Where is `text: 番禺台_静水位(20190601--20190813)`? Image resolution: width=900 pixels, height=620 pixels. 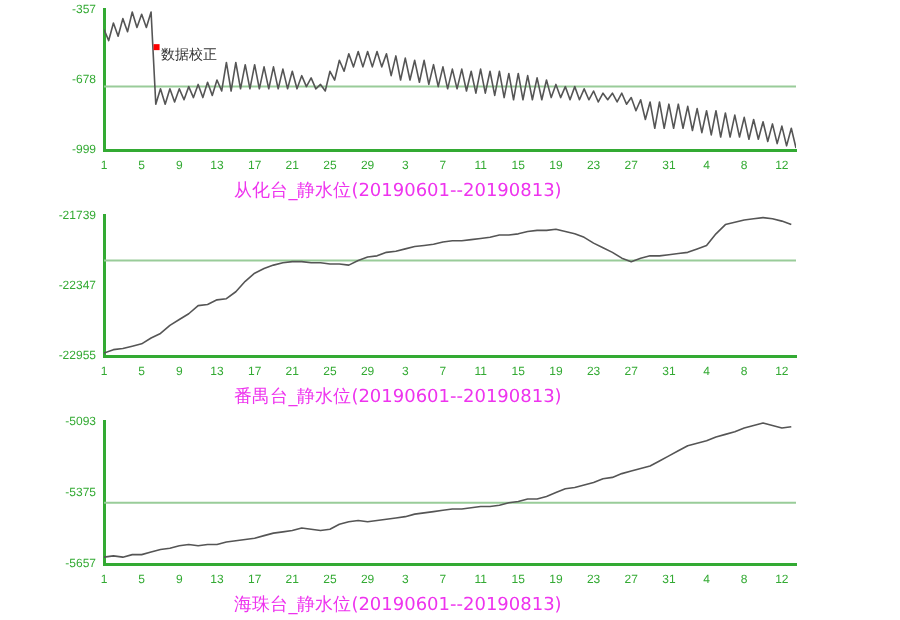 text: 番禺台_静水位(20190601--20190813) is located at coordinates (398, 396).